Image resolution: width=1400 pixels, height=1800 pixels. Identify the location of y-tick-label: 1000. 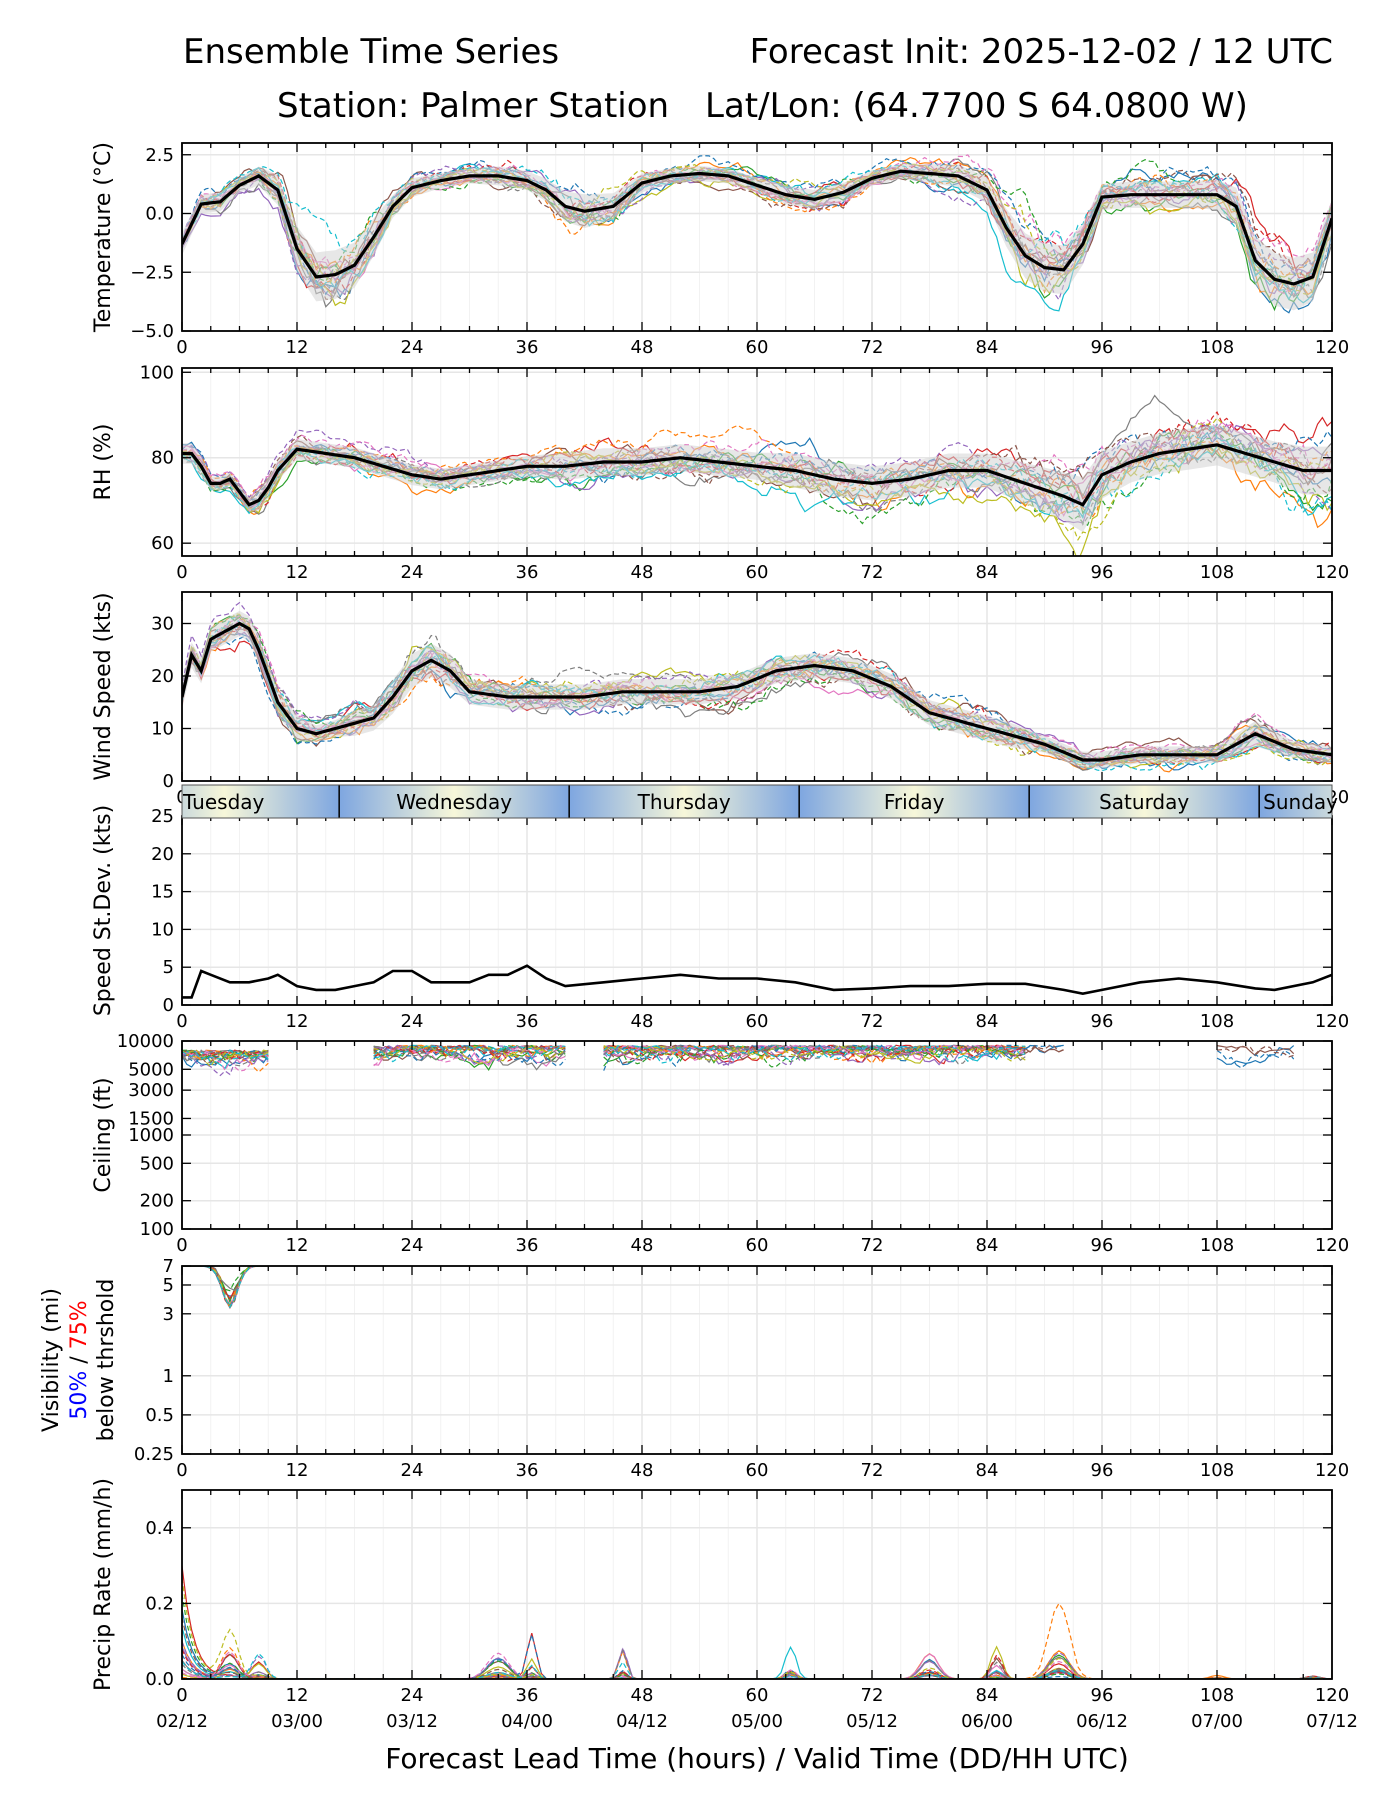
(151, 1135).